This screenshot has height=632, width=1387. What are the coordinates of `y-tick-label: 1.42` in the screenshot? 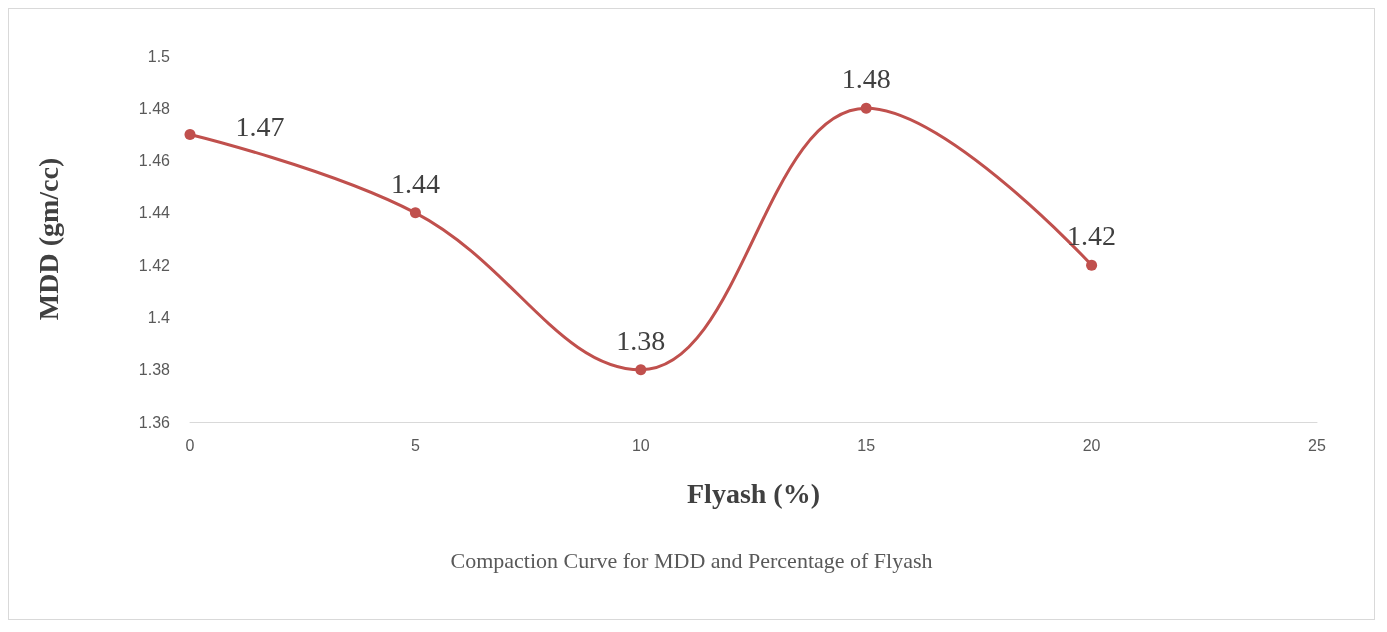 It's located at (154, 265).